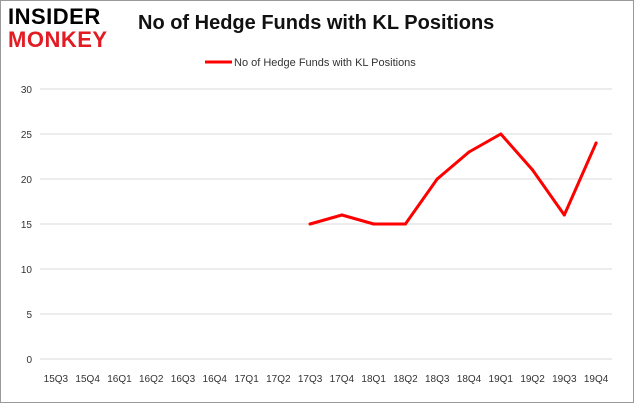 Image resolution: width=636 pixels, height=405 pixels. What do you see at coordinates (215, 379) in the screenshot?
I see `x-tick-label-16Q4: 16Q4` at bounding box center [215, 379].